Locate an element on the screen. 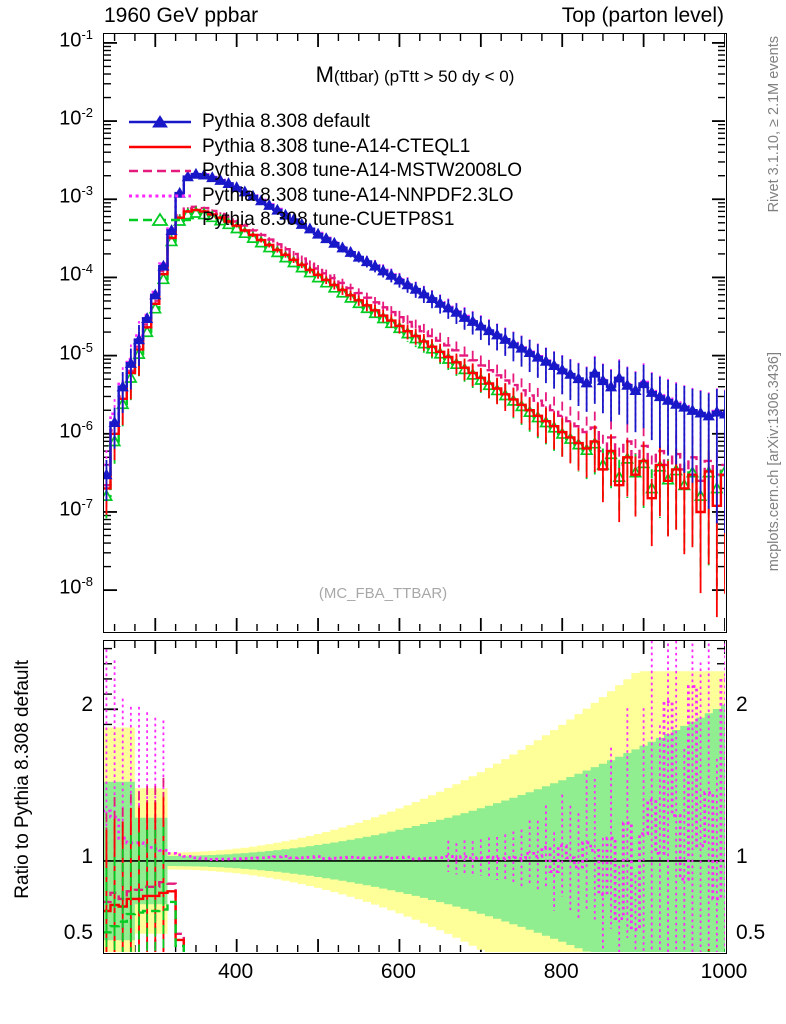 Image resolution: width=786 pixels, height=1024 pixels. main-y-tick-label: 10⁻² is located at coordinates (76, 118).